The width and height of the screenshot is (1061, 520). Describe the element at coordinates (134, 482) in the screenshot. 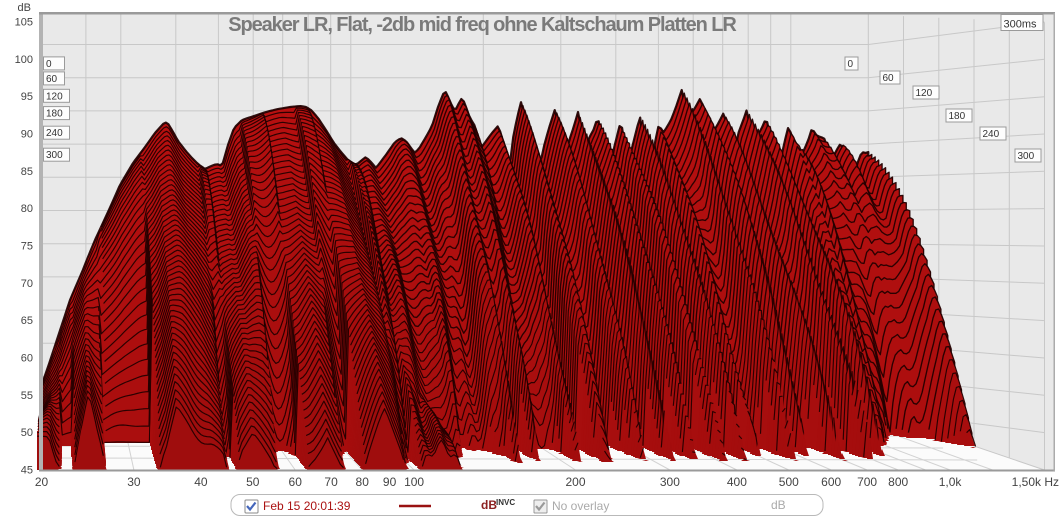

I see `svg-text: 30` at that location.